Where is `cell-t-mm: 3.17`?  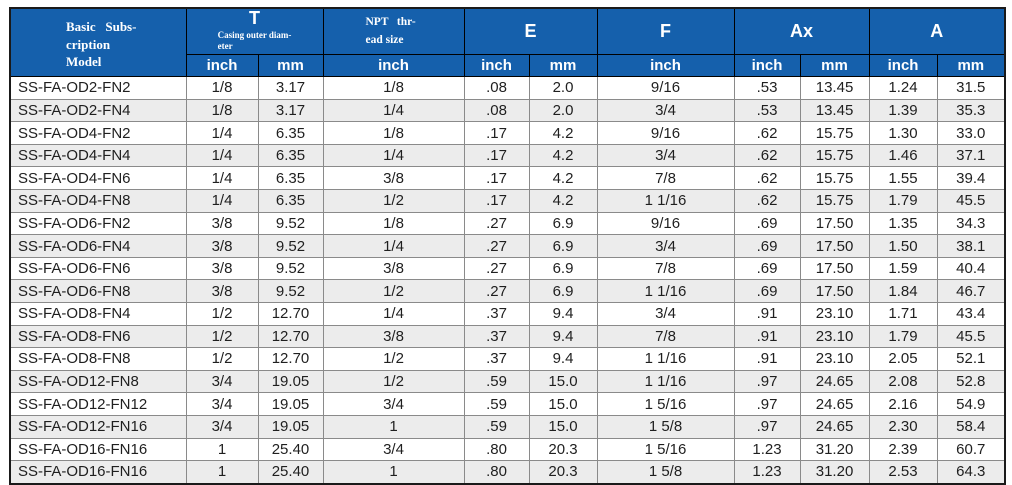
cell-t-mm: 3.17 is located at coordinates (290, 110).